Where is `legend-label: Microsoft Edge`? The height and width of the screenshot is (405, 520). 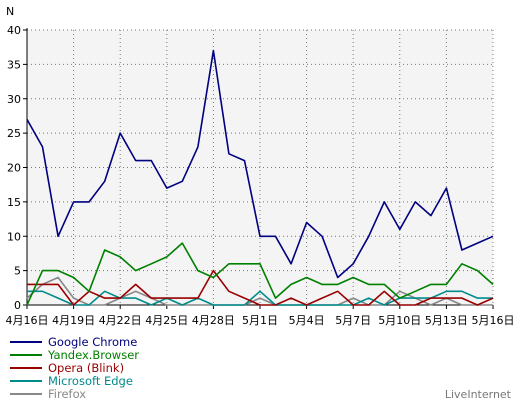 legend-label: Microsoft Edge is located at coordinates (90, 381).